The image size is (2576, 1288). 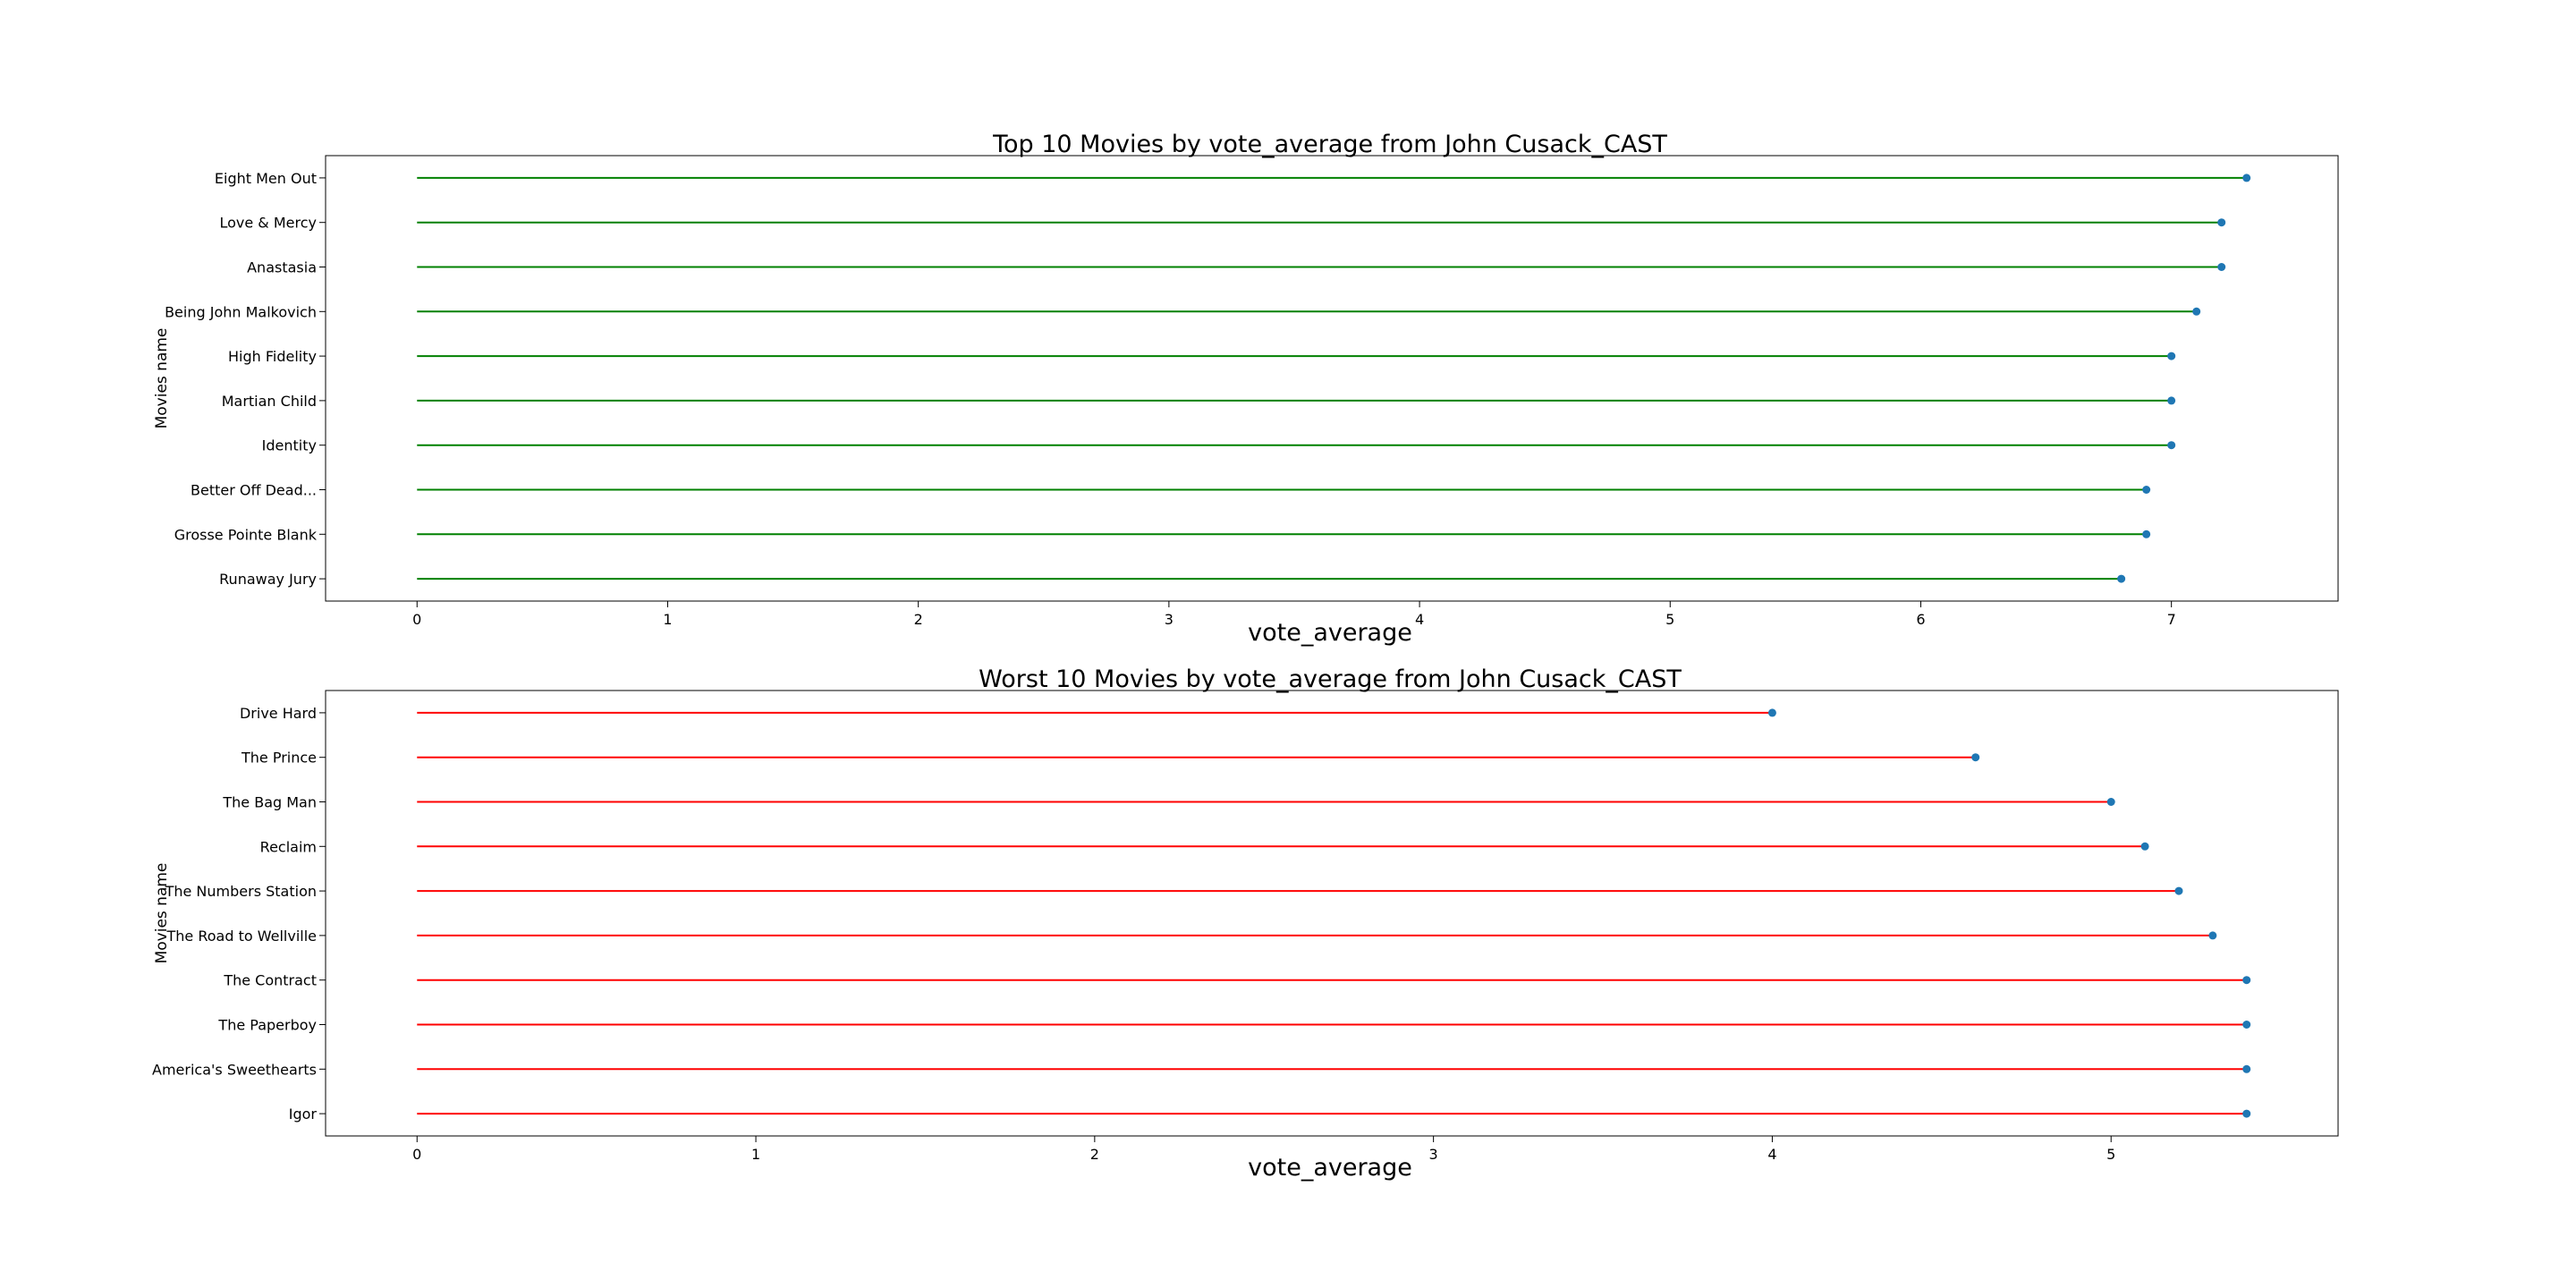 I want to click on bottom-chart-y-tick-label: The Contract, so click(x=270, y=980).